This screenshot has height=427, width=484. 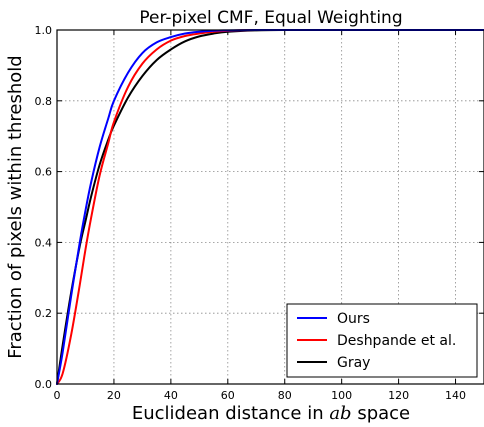 I want to click on y-tick-label: 0.0, so click(x=44, y=384).